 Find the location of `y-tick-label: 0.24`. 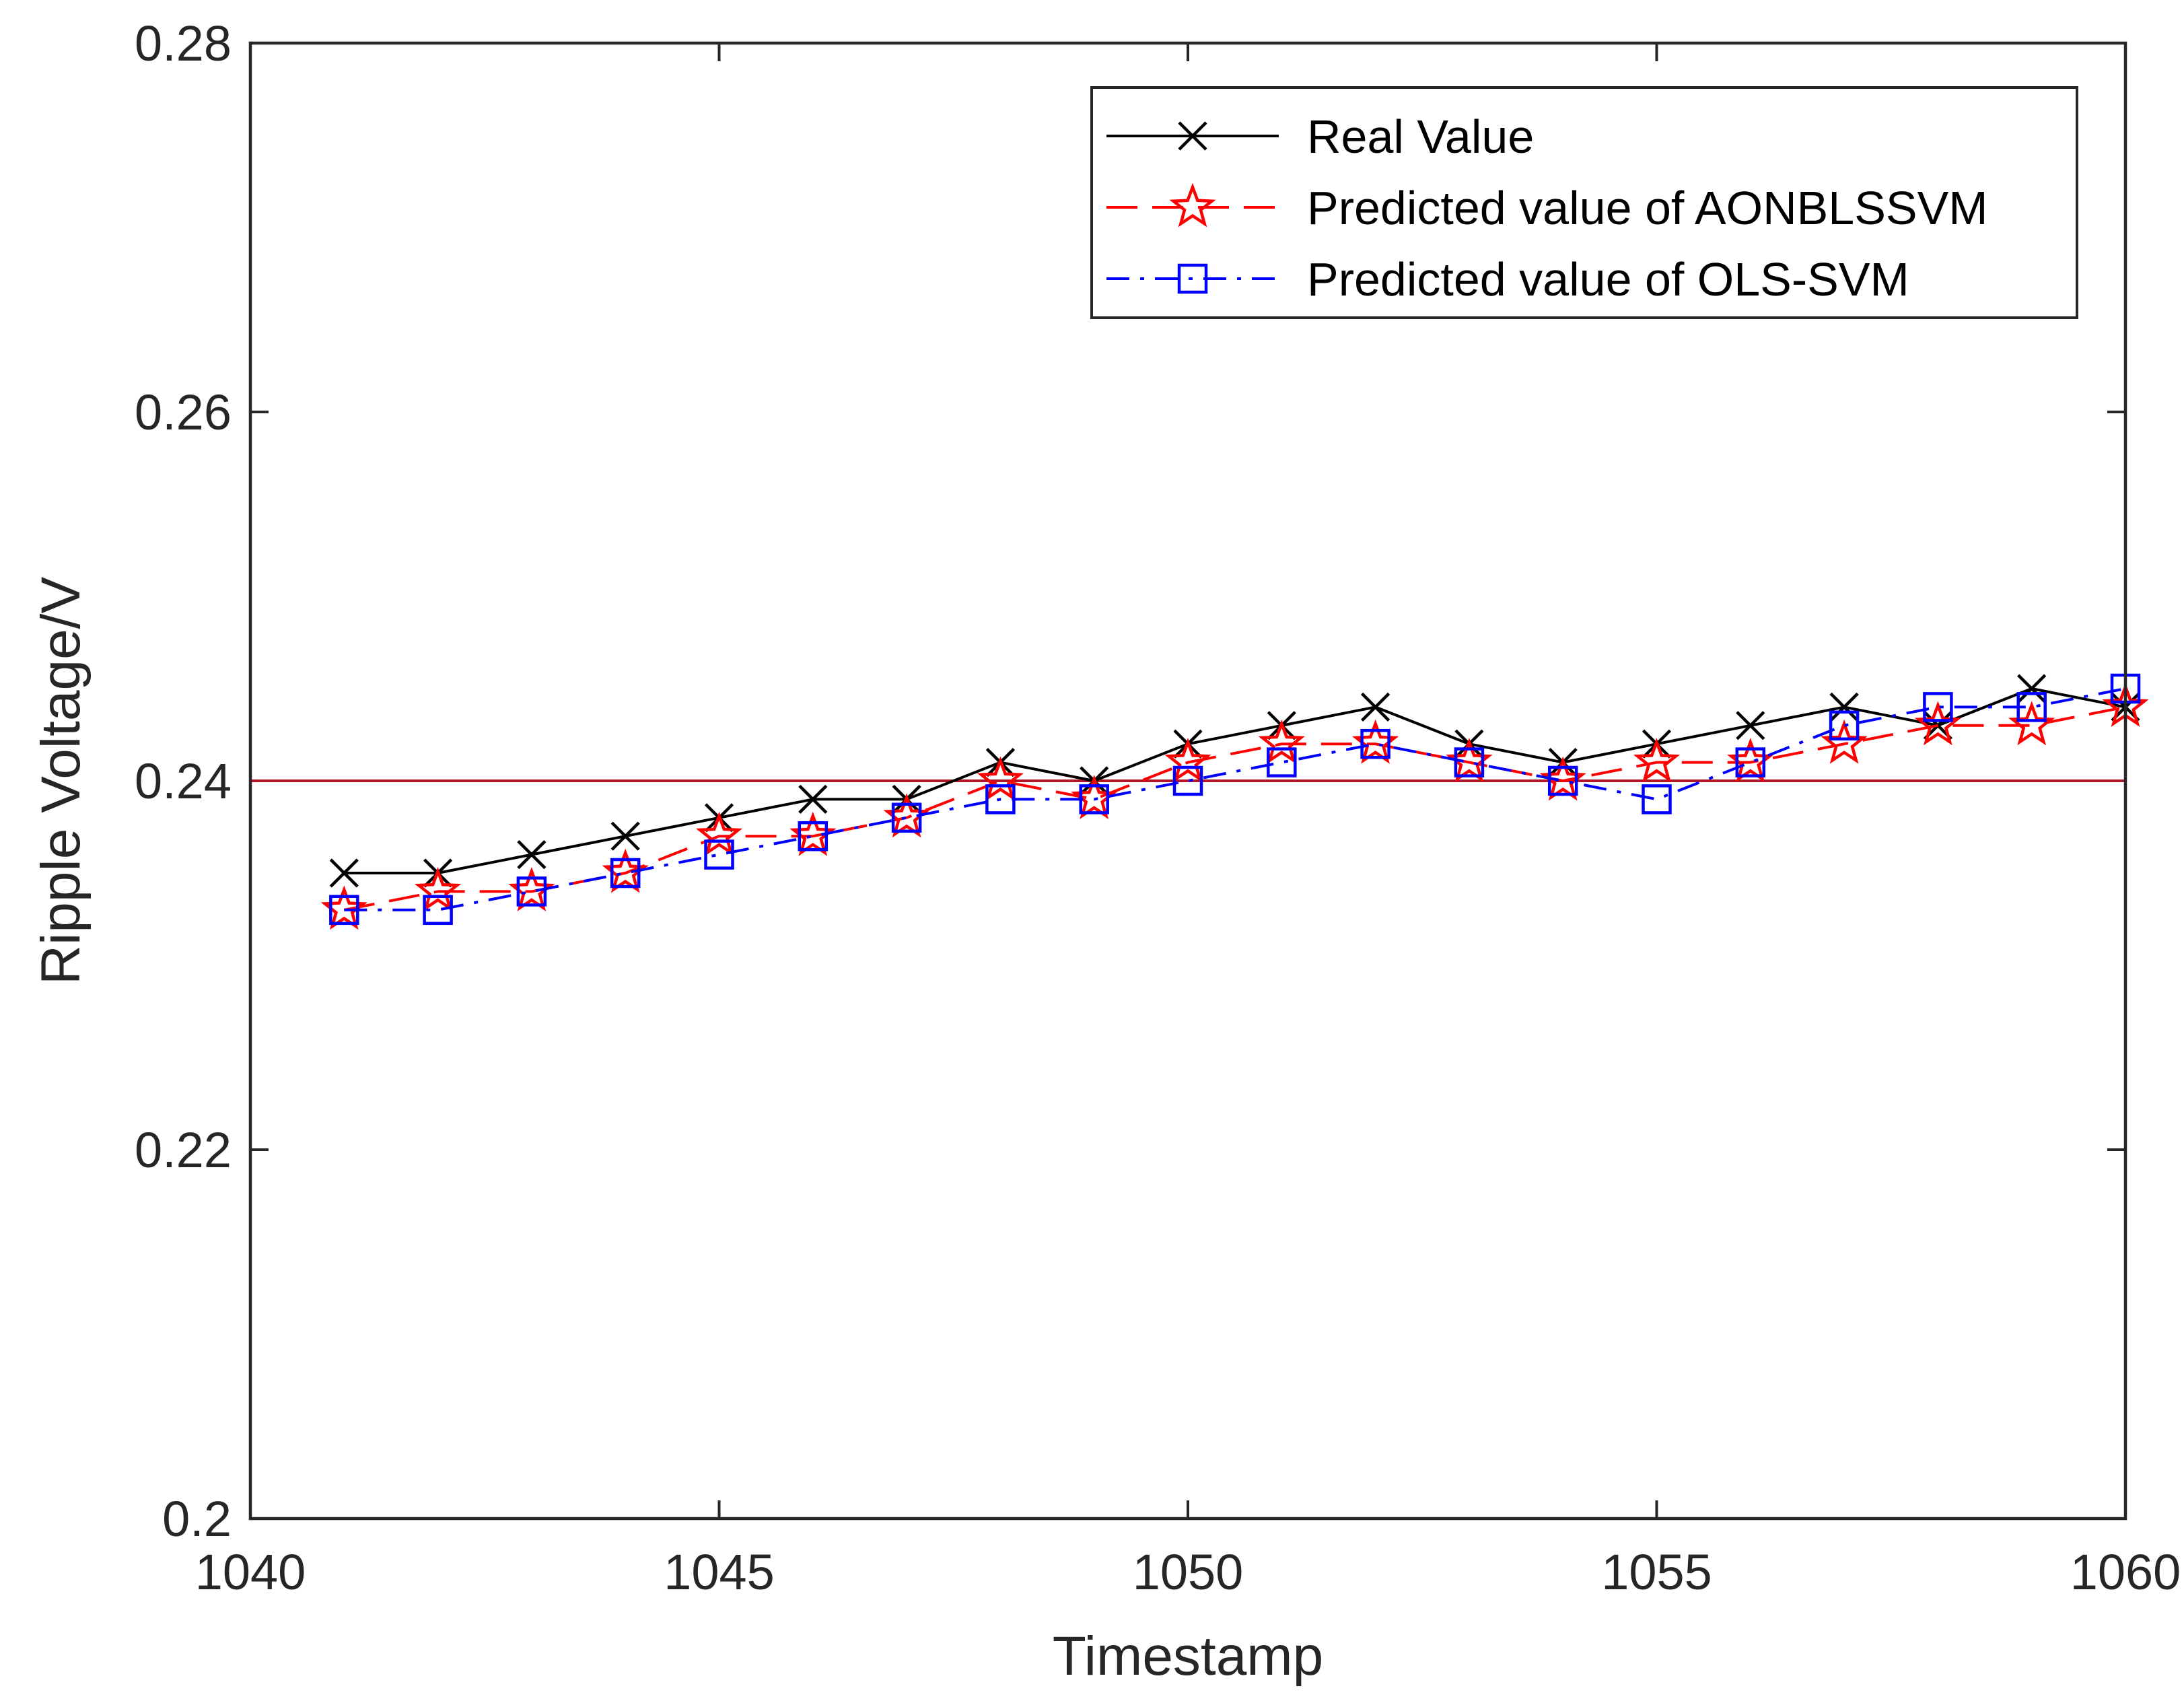

y-tick-label: 0.24 is located at coordinates (183, 781).